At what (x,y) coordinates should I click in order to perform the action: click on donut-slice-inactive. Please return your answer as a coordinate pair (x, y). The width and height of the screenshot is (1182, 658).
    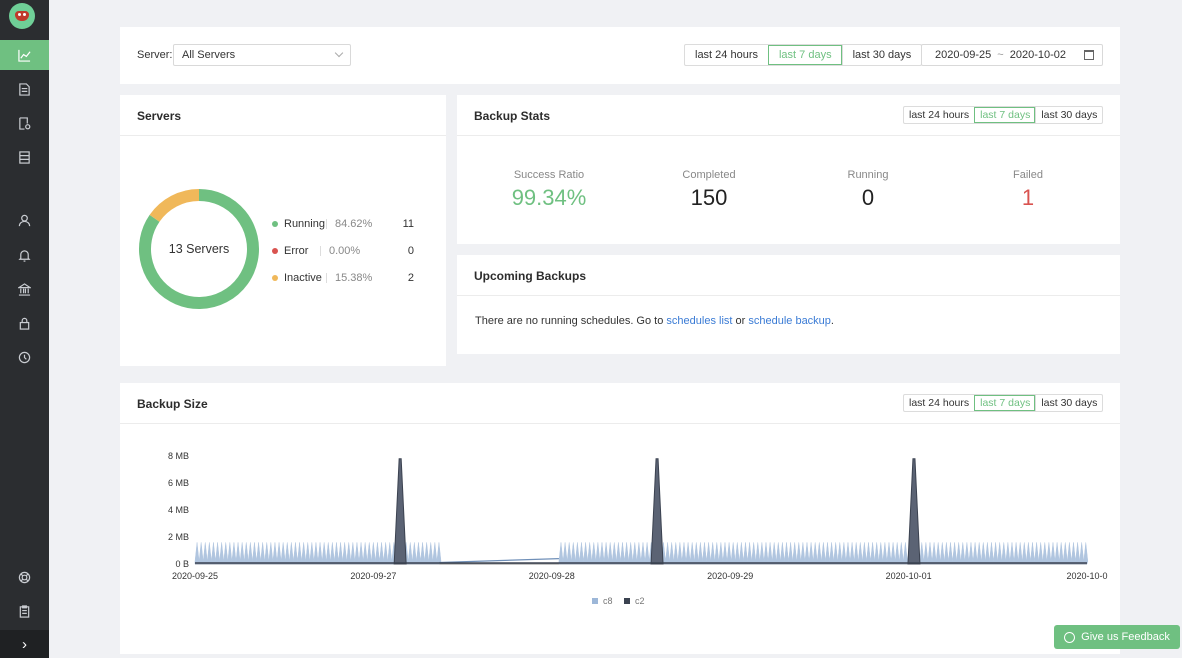
    Looking at the image, I should click on (174, 205).